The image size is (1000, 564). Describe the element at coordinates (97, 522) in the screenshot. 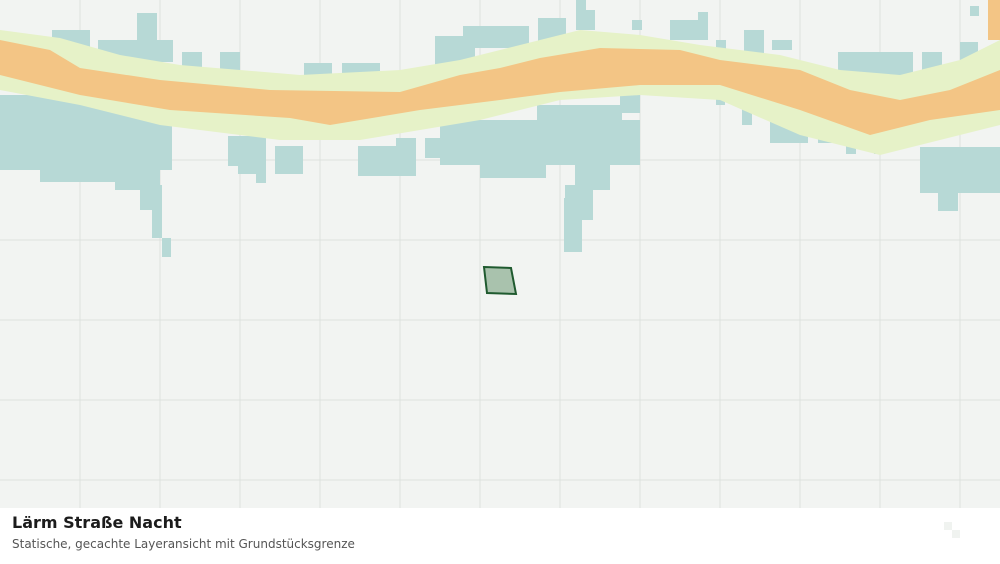

I see `layer-title: Lärm Straße Nacht` at that location.